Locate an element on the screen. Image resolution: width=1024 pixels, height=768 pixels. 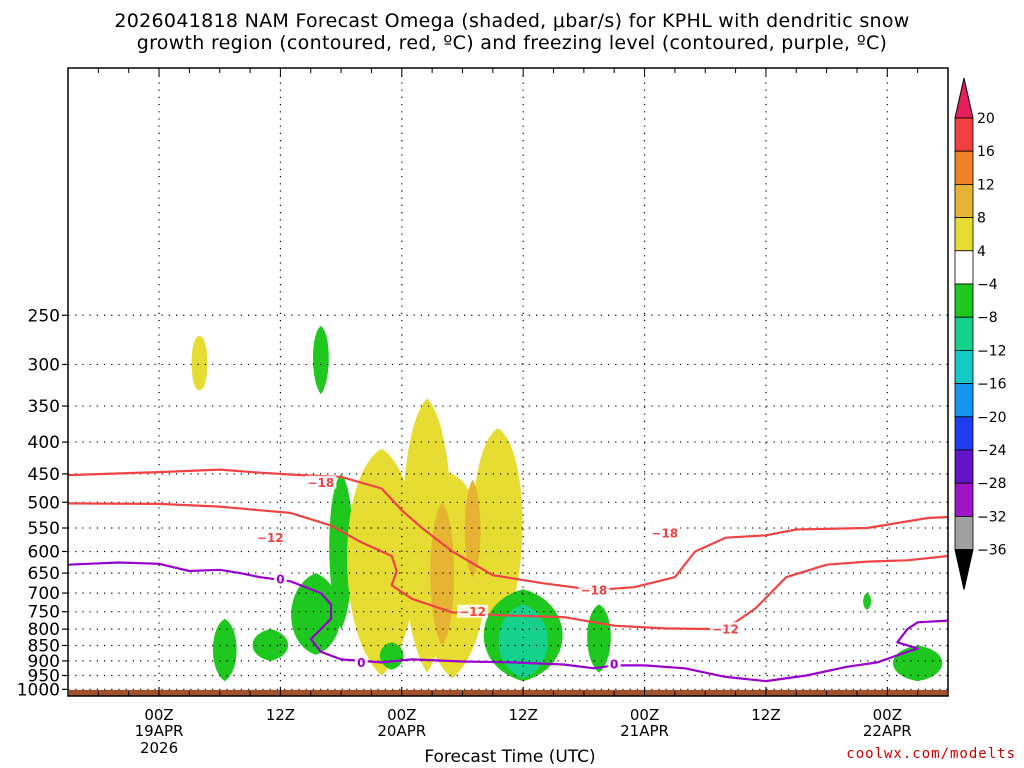
xtick-label-60: 12Z is located at coordinates (765, 715).